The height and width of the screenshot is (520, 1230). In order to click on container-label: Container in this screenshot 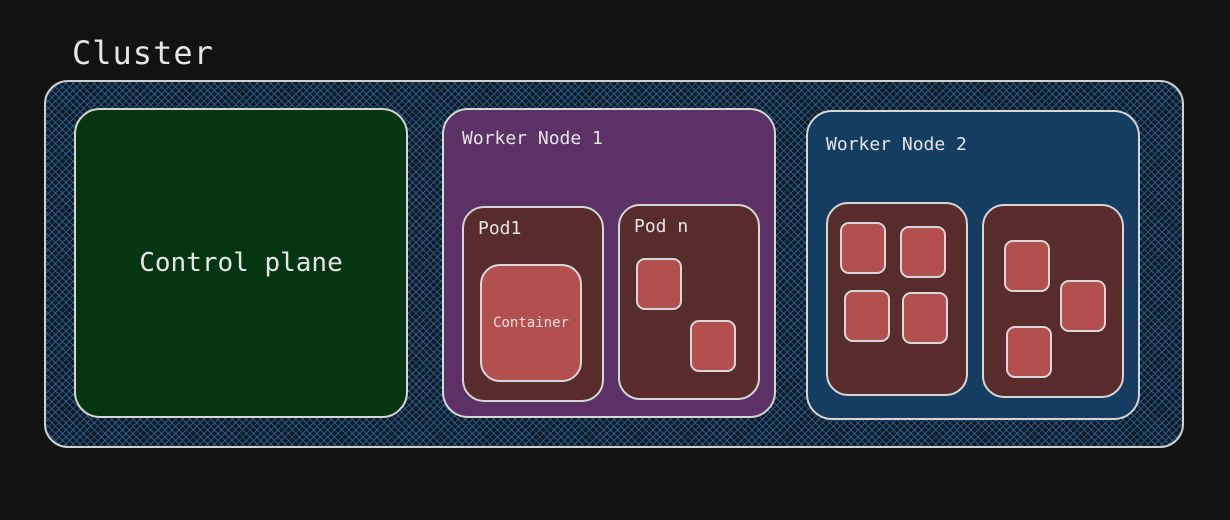, I will do `click(531, 323)`.